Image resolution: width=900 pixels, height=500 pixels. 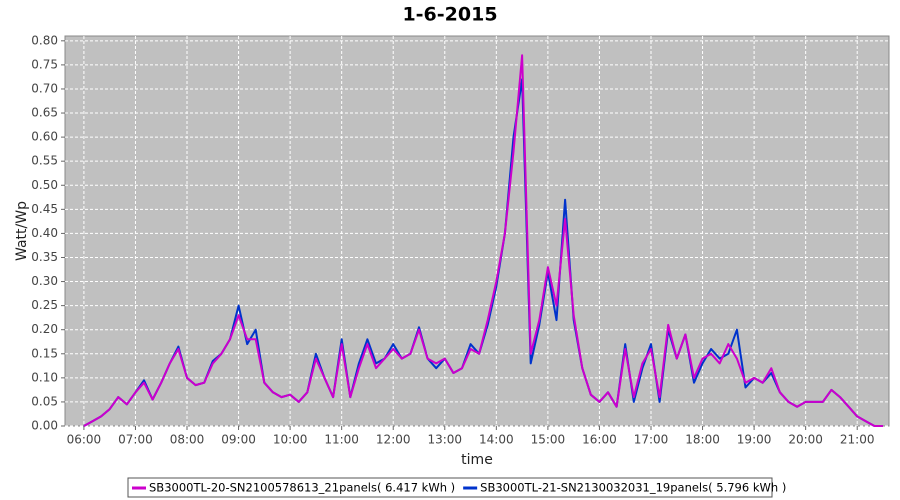 What do you see at coordinates (44, 209) in the screenshot?
I see `y-tick-label: 0.45` at bounding box center [44, 209].